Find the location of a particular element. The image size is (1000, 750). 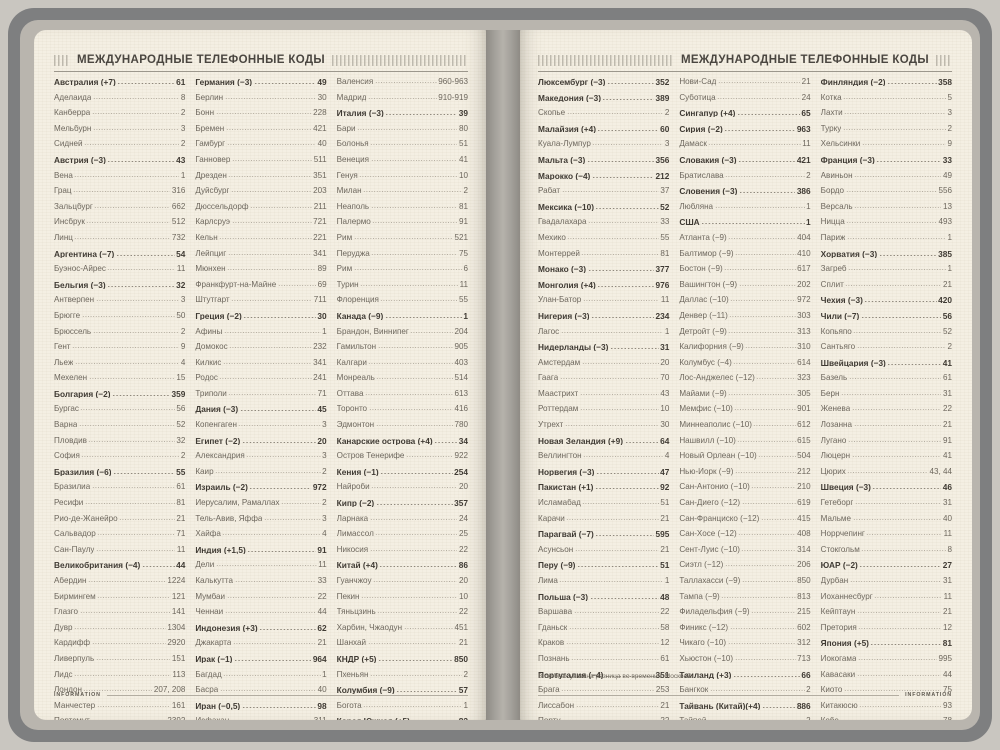

country-entry: Австрия (−3) 43 is located at coordinates (119, 164).